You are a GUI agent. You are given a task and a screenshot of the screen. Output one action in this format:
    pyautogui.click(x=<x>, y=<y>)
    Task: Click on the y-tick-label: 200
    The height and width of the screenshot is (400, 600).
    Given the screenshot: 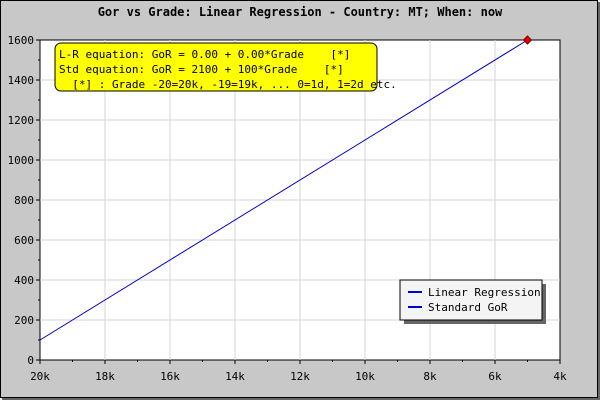 What is the action you would take?
    pyautogui.click(x=24, y=320)
    